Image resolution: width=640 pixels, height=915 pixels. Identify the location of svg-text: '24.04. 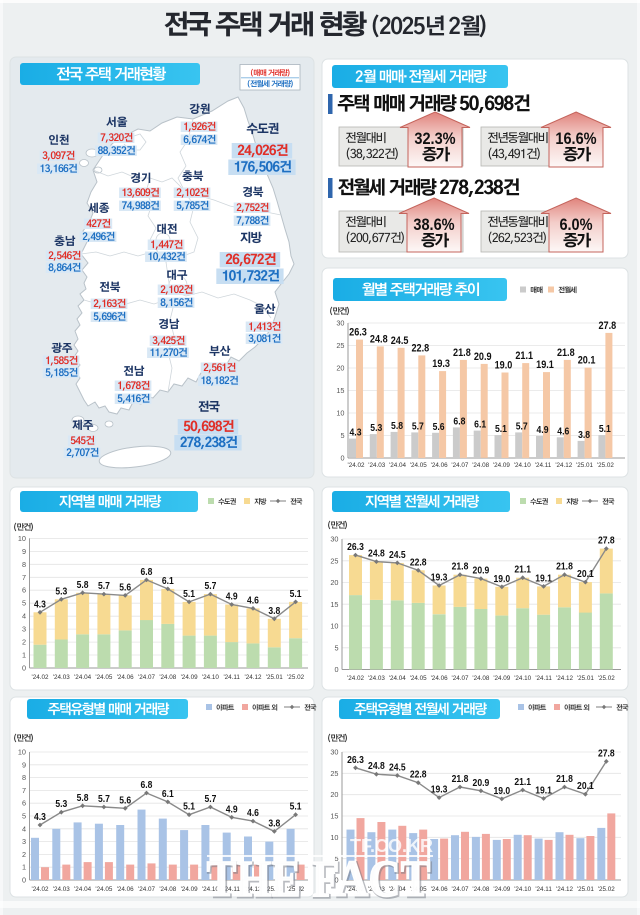
(397, 465).